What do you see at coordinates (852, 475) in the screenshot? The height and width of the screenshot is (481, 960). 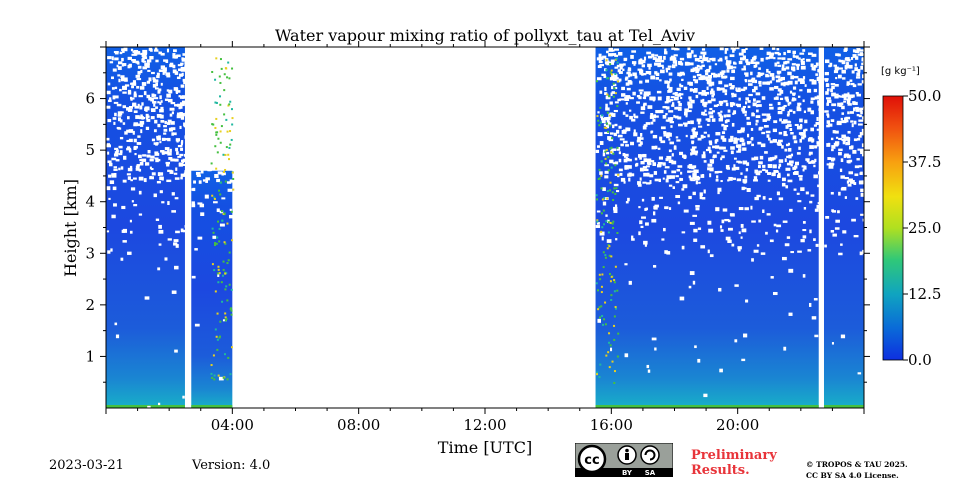 I see `copyright-line-2: CC BY SA 4.0 License.` at bounding box center [852, 475].